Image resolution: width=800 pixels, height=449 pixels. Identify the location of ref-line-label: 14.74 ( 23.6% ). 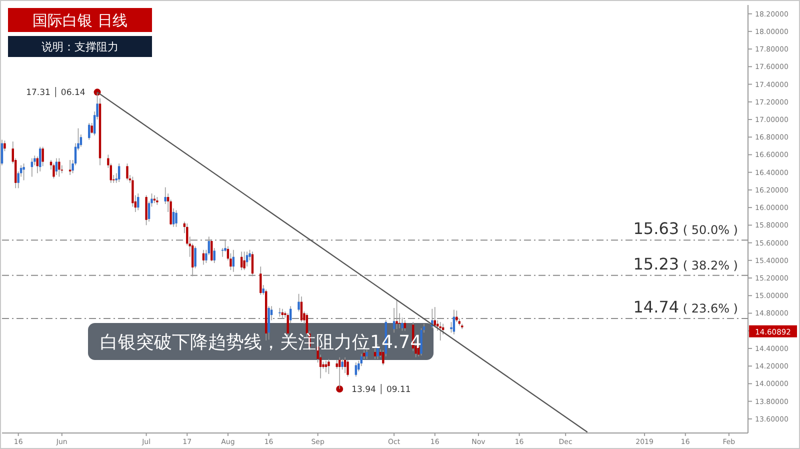
(685, 307).